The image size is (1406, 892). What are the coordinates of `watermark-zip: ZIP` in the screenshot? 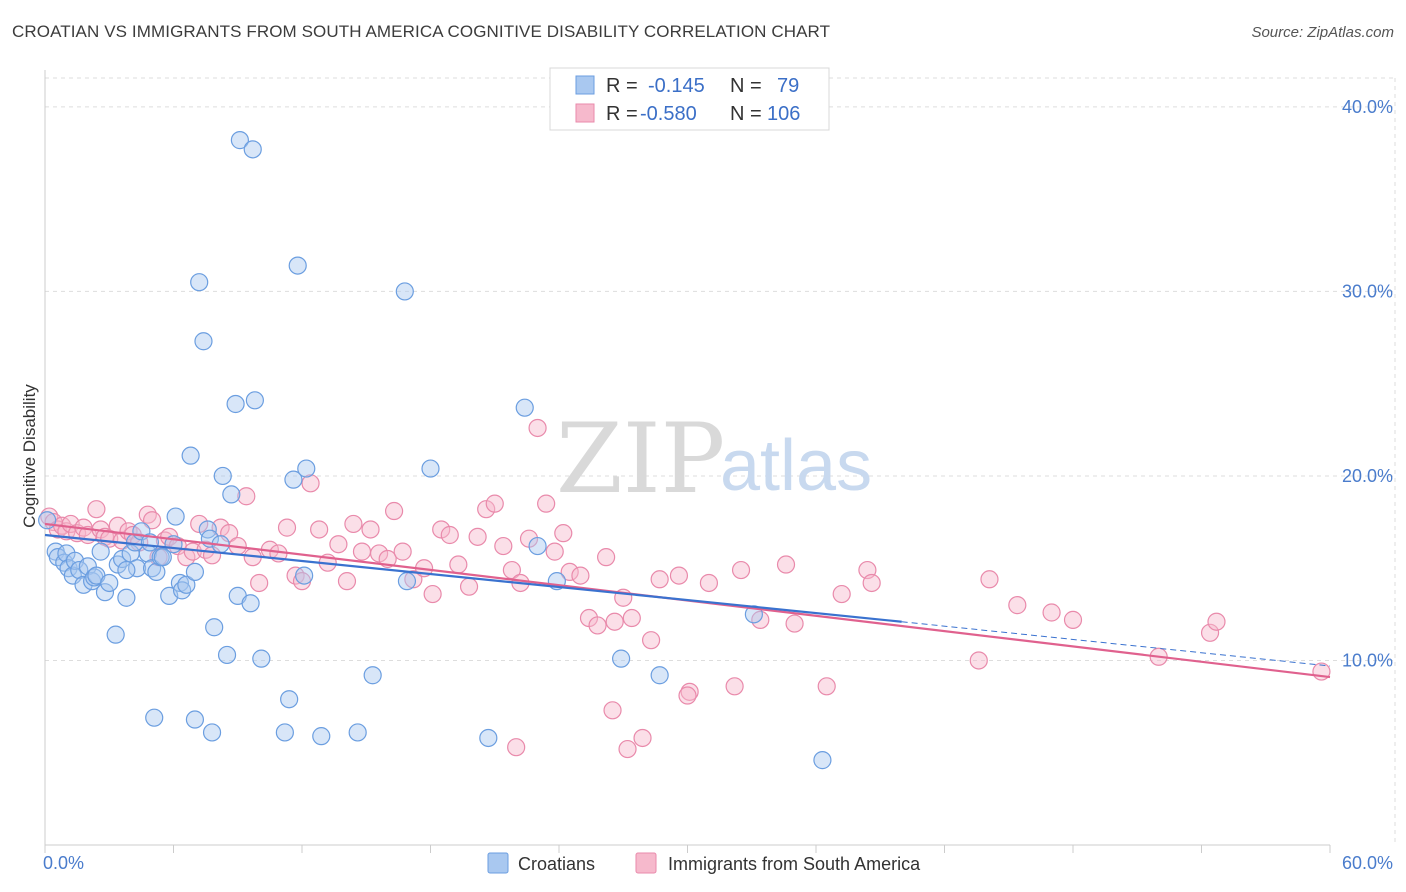 It's located at (640, 459).